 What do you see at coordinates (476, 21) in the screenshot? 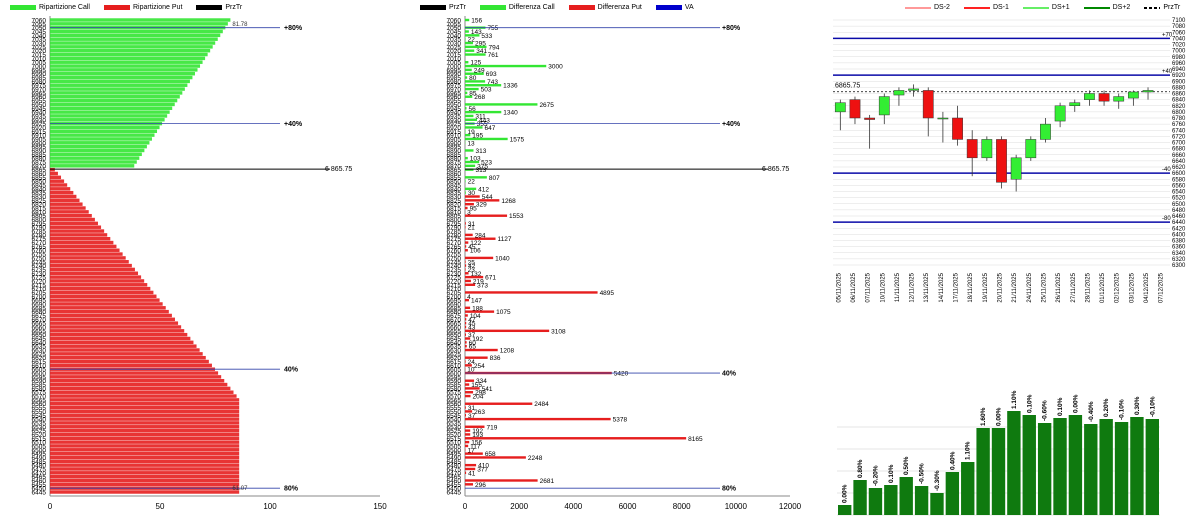
I see `call-value-label: 156` at bounding box center [476, 21].